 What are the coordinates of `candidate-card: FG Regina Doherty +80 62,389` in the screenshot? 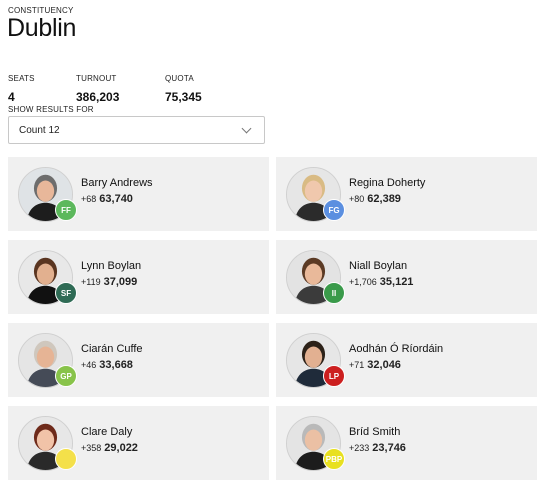 It's located at (406, 194).